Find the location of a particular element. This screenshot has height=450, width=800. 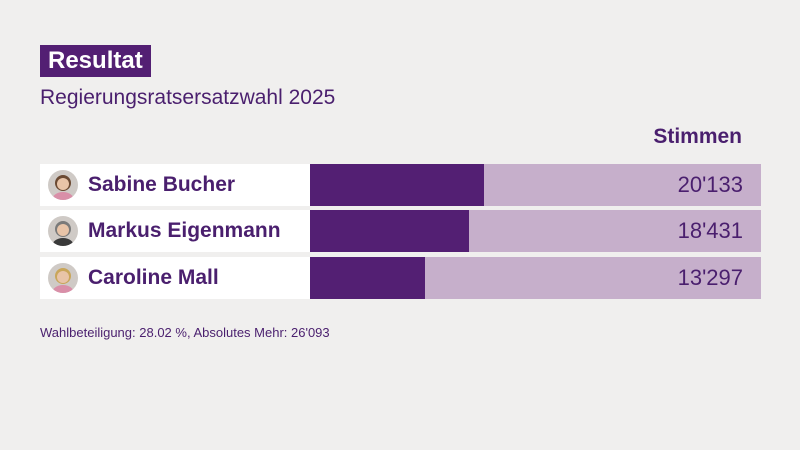

result-badge: Resultat is located at coordinates (95, 61).